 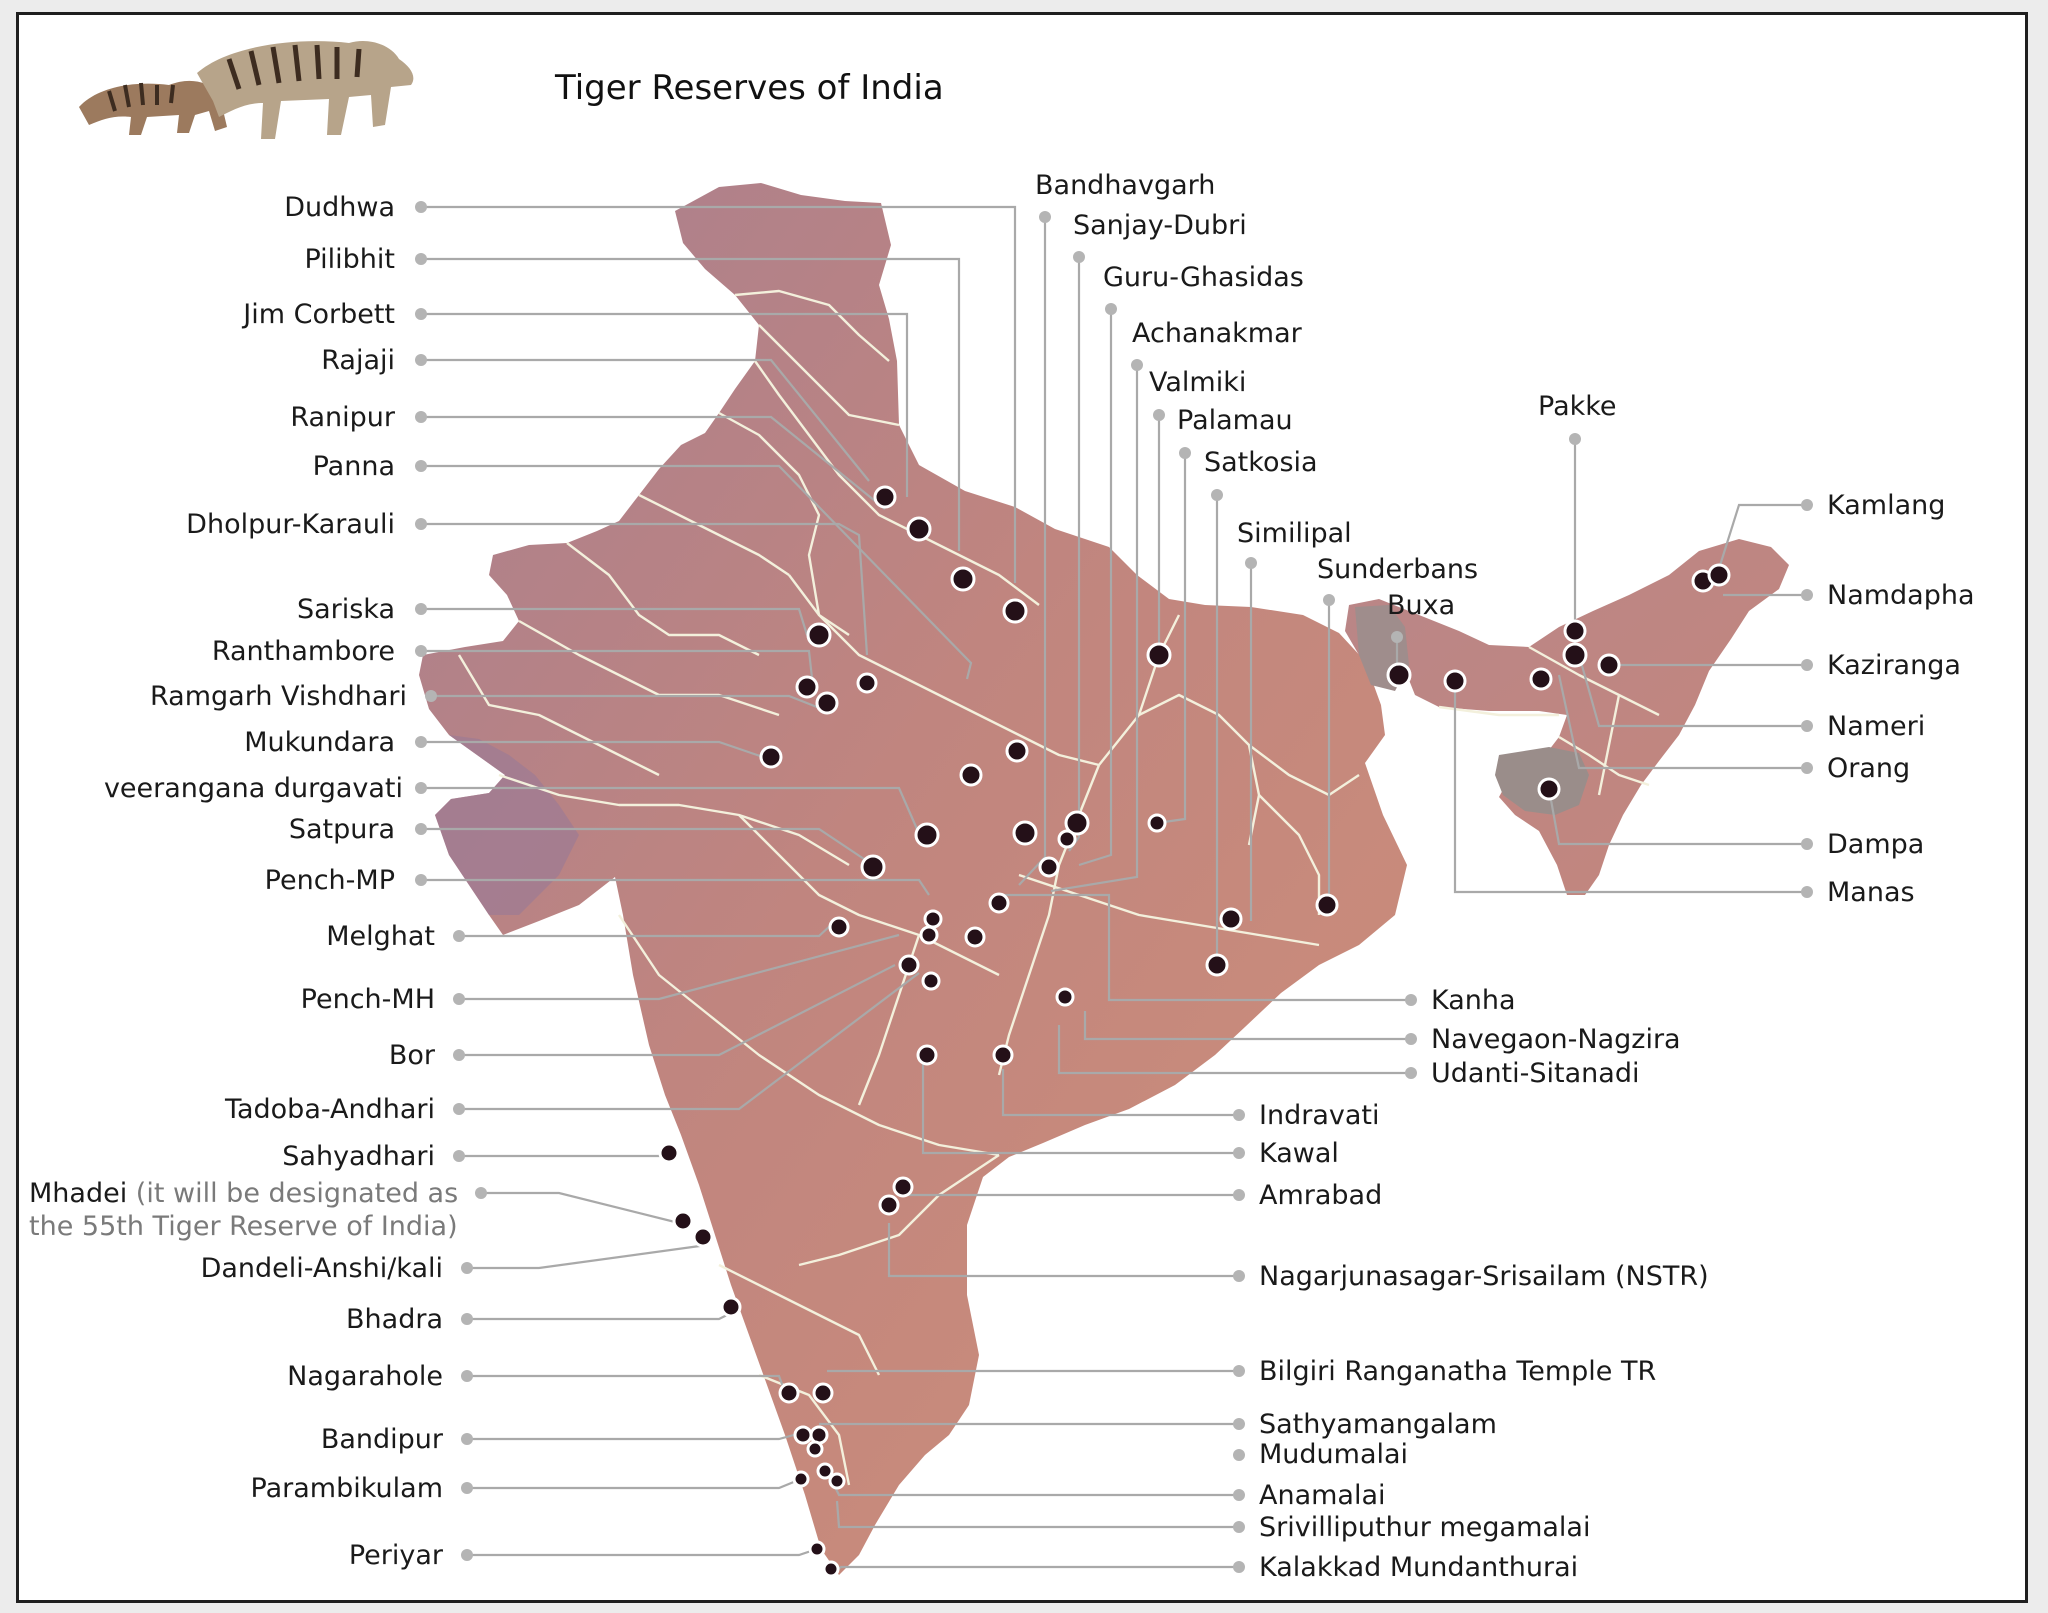 I want to click on leader-line-kawal, so click(x=1080, y=1105).